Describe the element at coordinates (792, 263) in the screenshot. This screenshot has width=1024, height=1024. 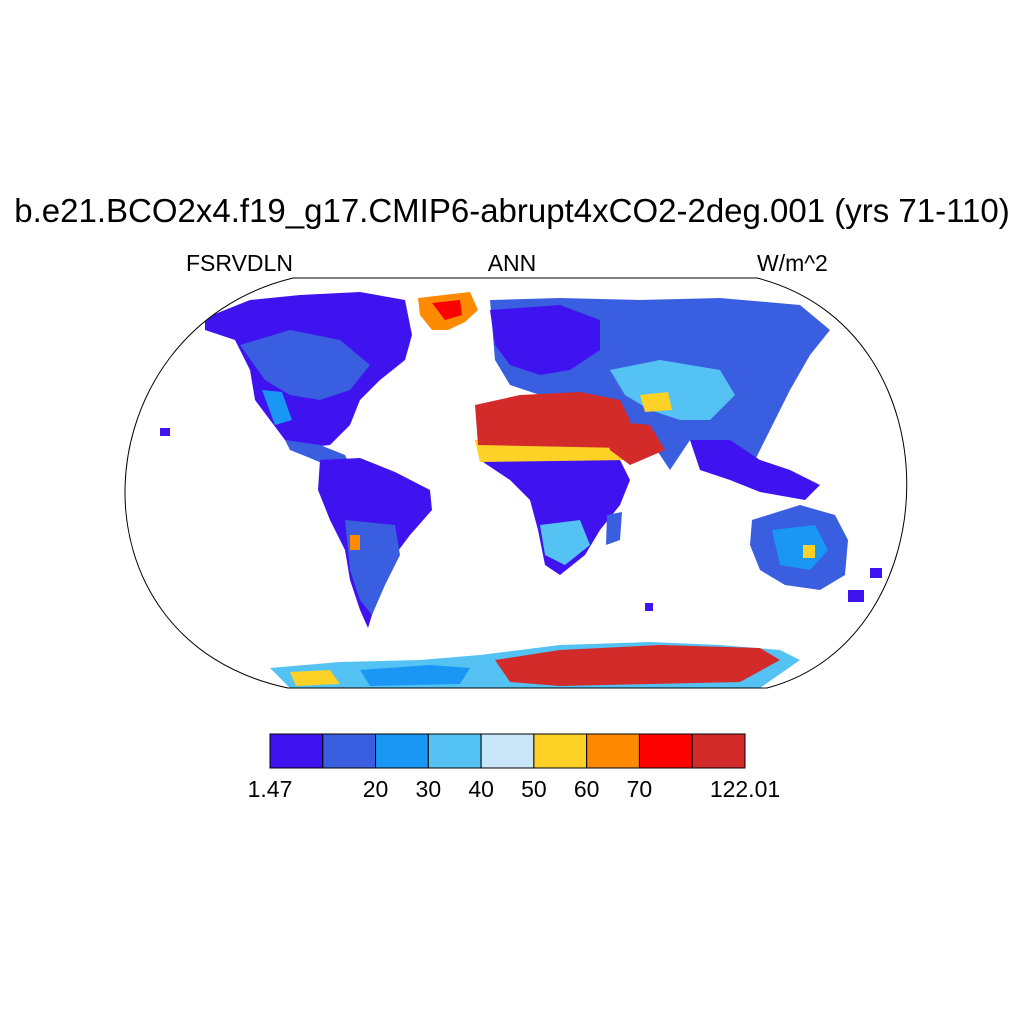
I see `units-label: W/m^2` at that location.